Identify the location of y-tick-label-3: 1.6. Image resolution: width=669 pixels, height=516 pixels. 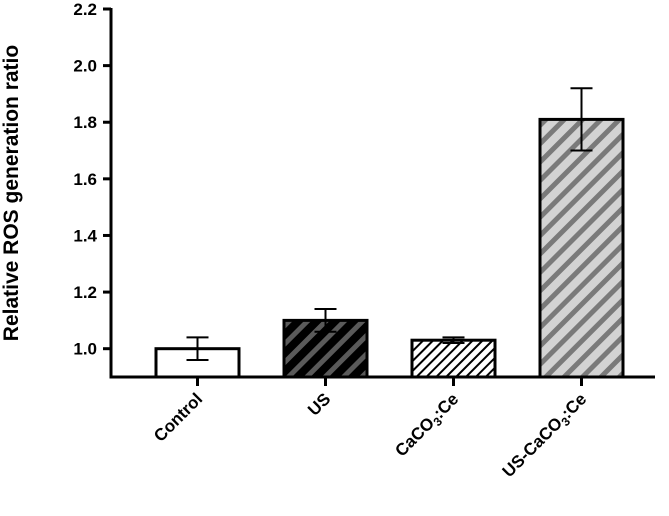
(85, 179).